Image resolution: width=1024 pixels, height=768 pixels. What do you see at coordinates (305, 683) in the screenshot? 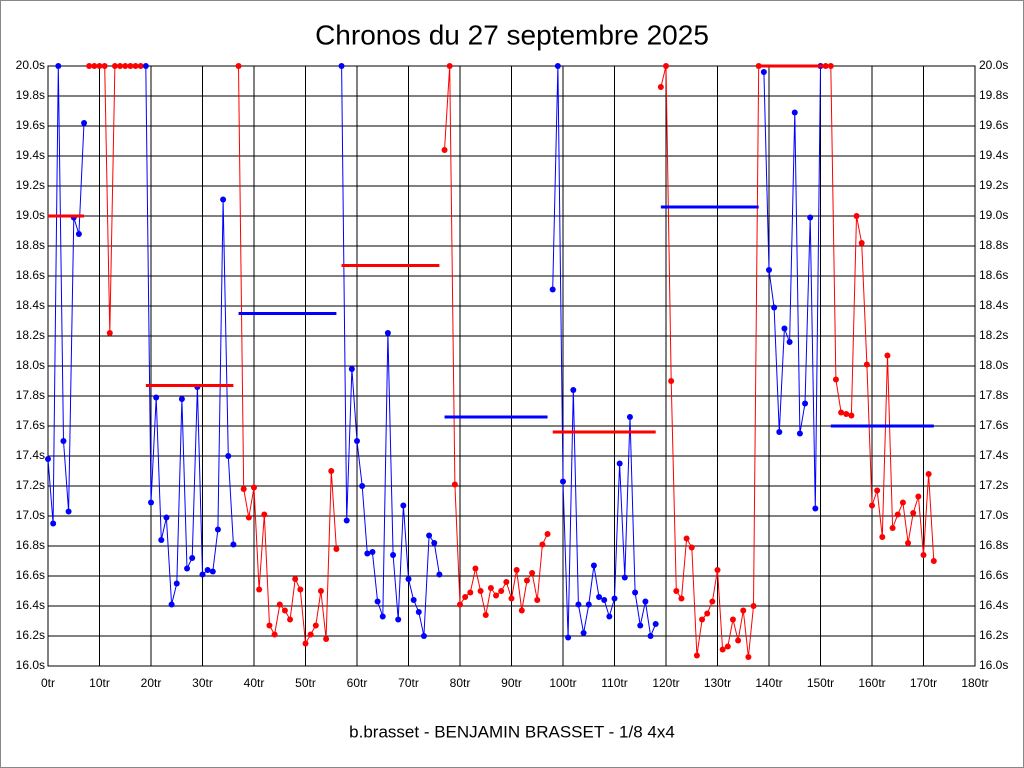
I see `x-tick-label: 50tr` at bounding box center [305, 683].